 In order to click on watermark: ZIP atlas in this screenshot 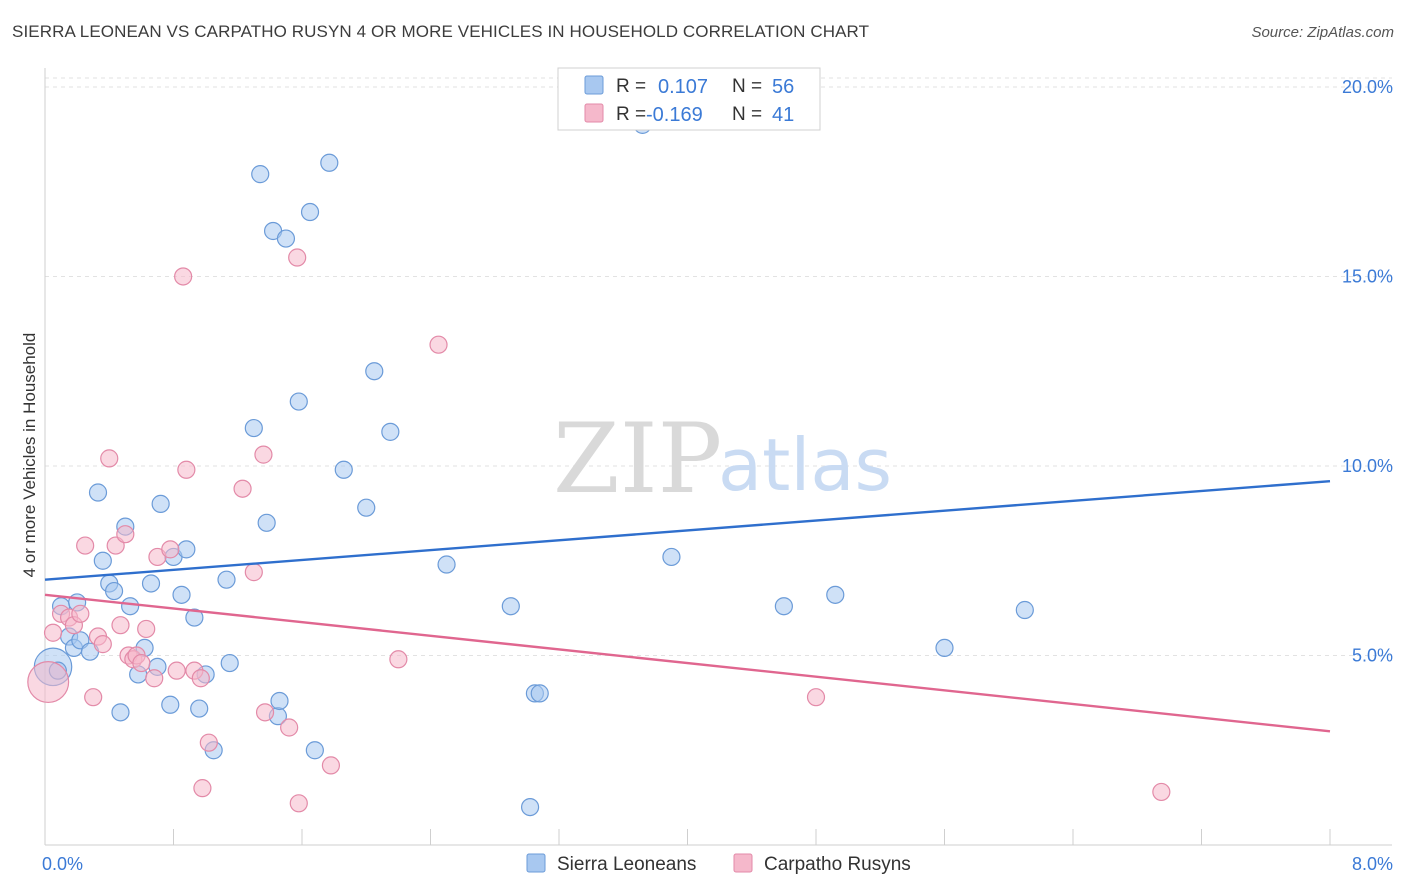, I will do `click(722, 459)`.